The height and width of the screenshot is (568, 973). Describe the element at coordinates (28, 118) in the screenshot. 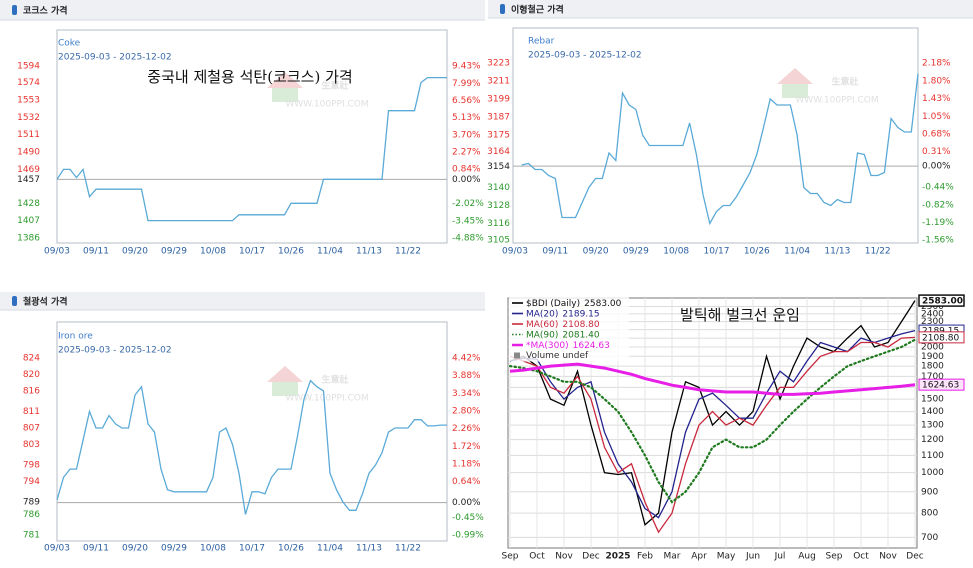

I see `y-tick-label: 1532` at that location.